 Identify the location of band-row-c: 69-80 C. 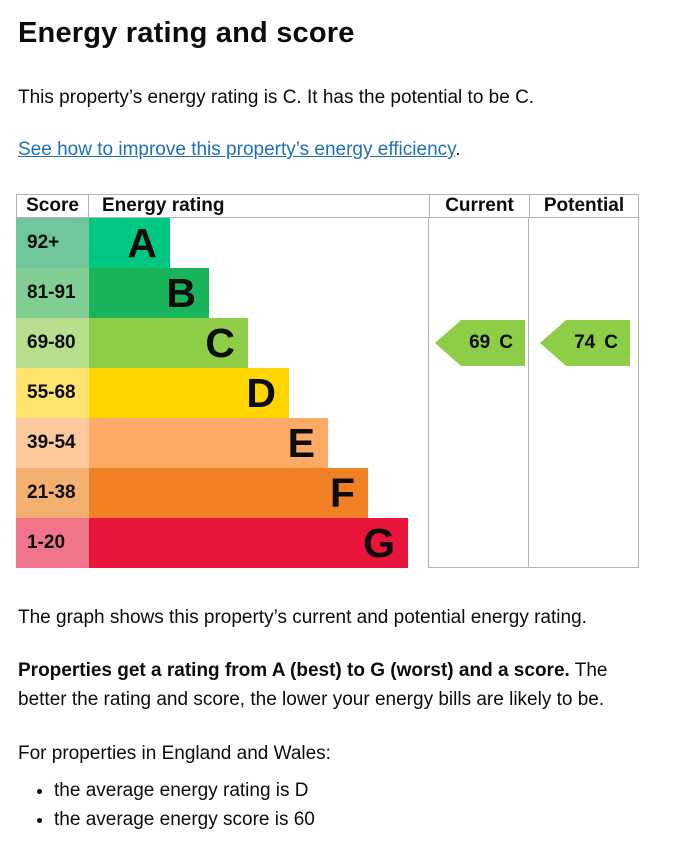
(327, 343).